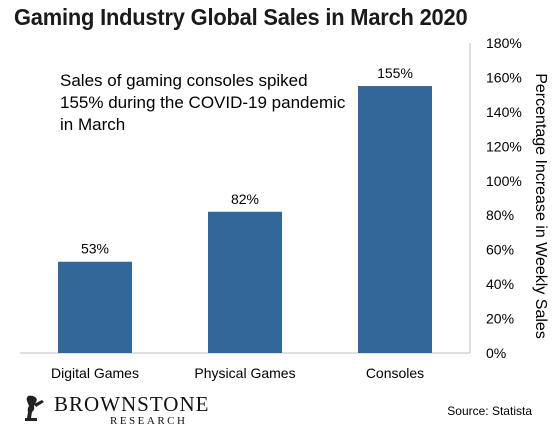  I want to click on y-tick-label: 100%, so click(504, 181).